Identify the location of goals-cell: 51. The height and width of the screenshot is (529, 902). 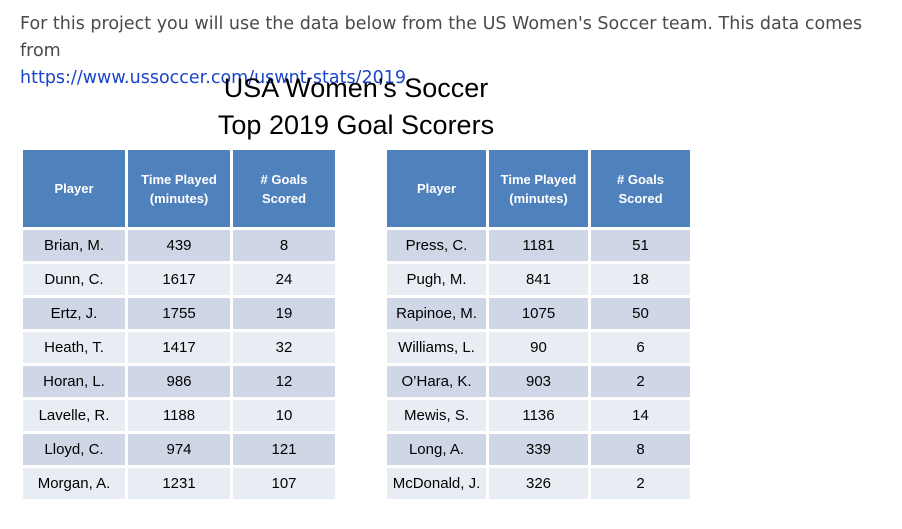
(640, 245).